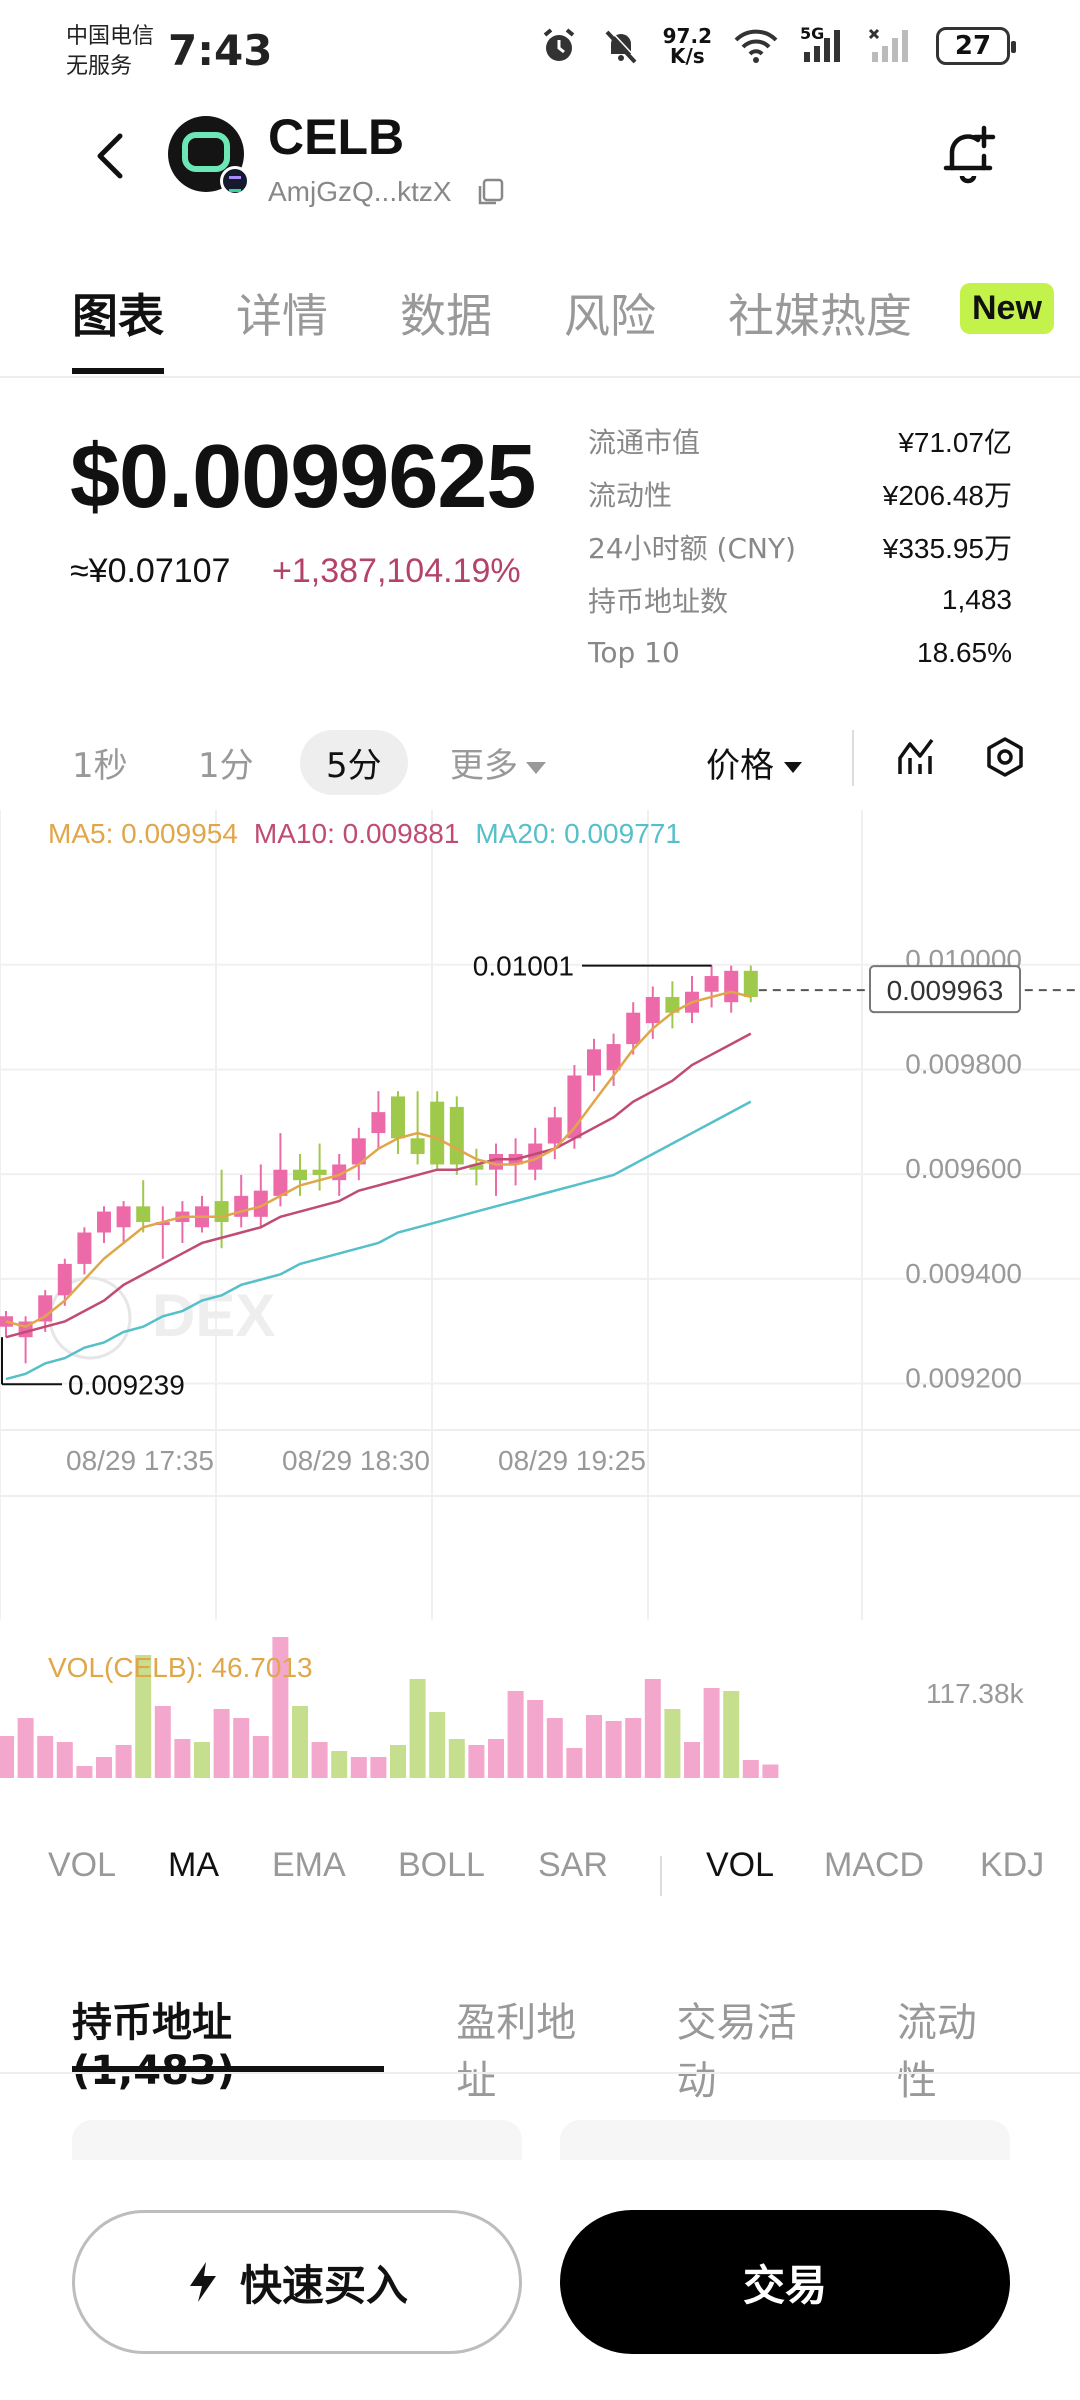 Image resolution: width=1080 pixels, height=2400 pixels. I want to click on tab-profitable: 盈利地址, so click(516, 2052).